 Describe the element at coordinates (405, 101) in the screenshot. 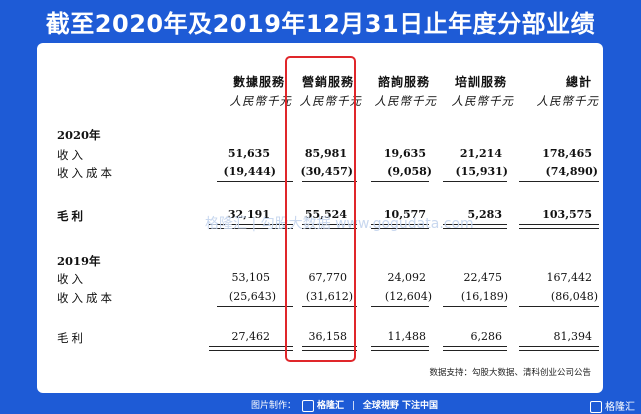

I see `col-unit-consulting-services: 人民幣千元` at that location.